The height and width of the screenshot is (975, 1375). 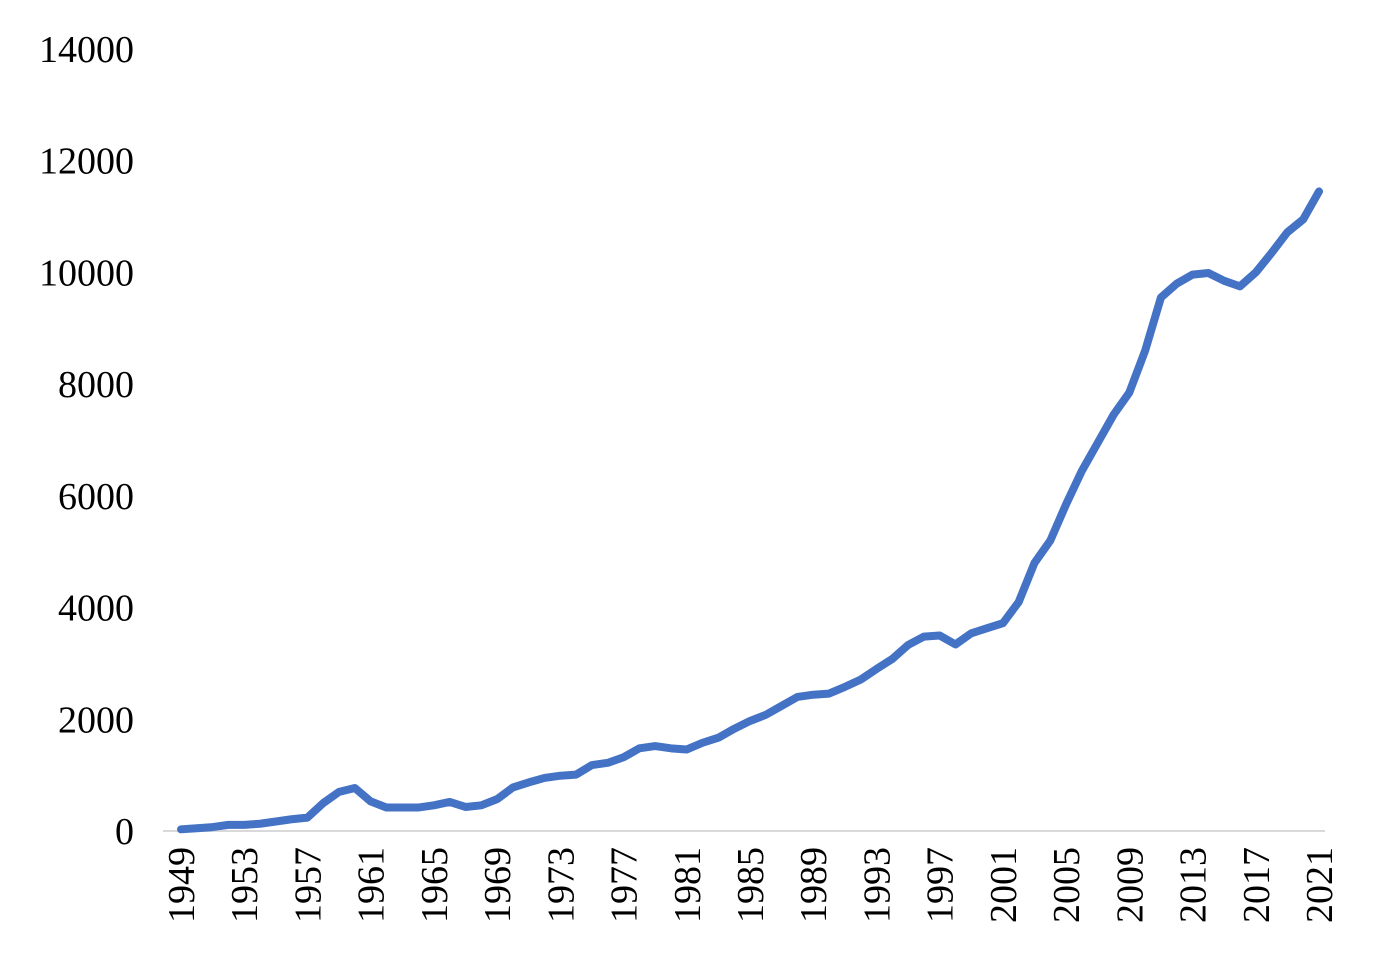 What do you see at coordinates (1320, 885) in the screenshot?
I see `x-tick-label: 2021` at bounding box center [1320, 885].